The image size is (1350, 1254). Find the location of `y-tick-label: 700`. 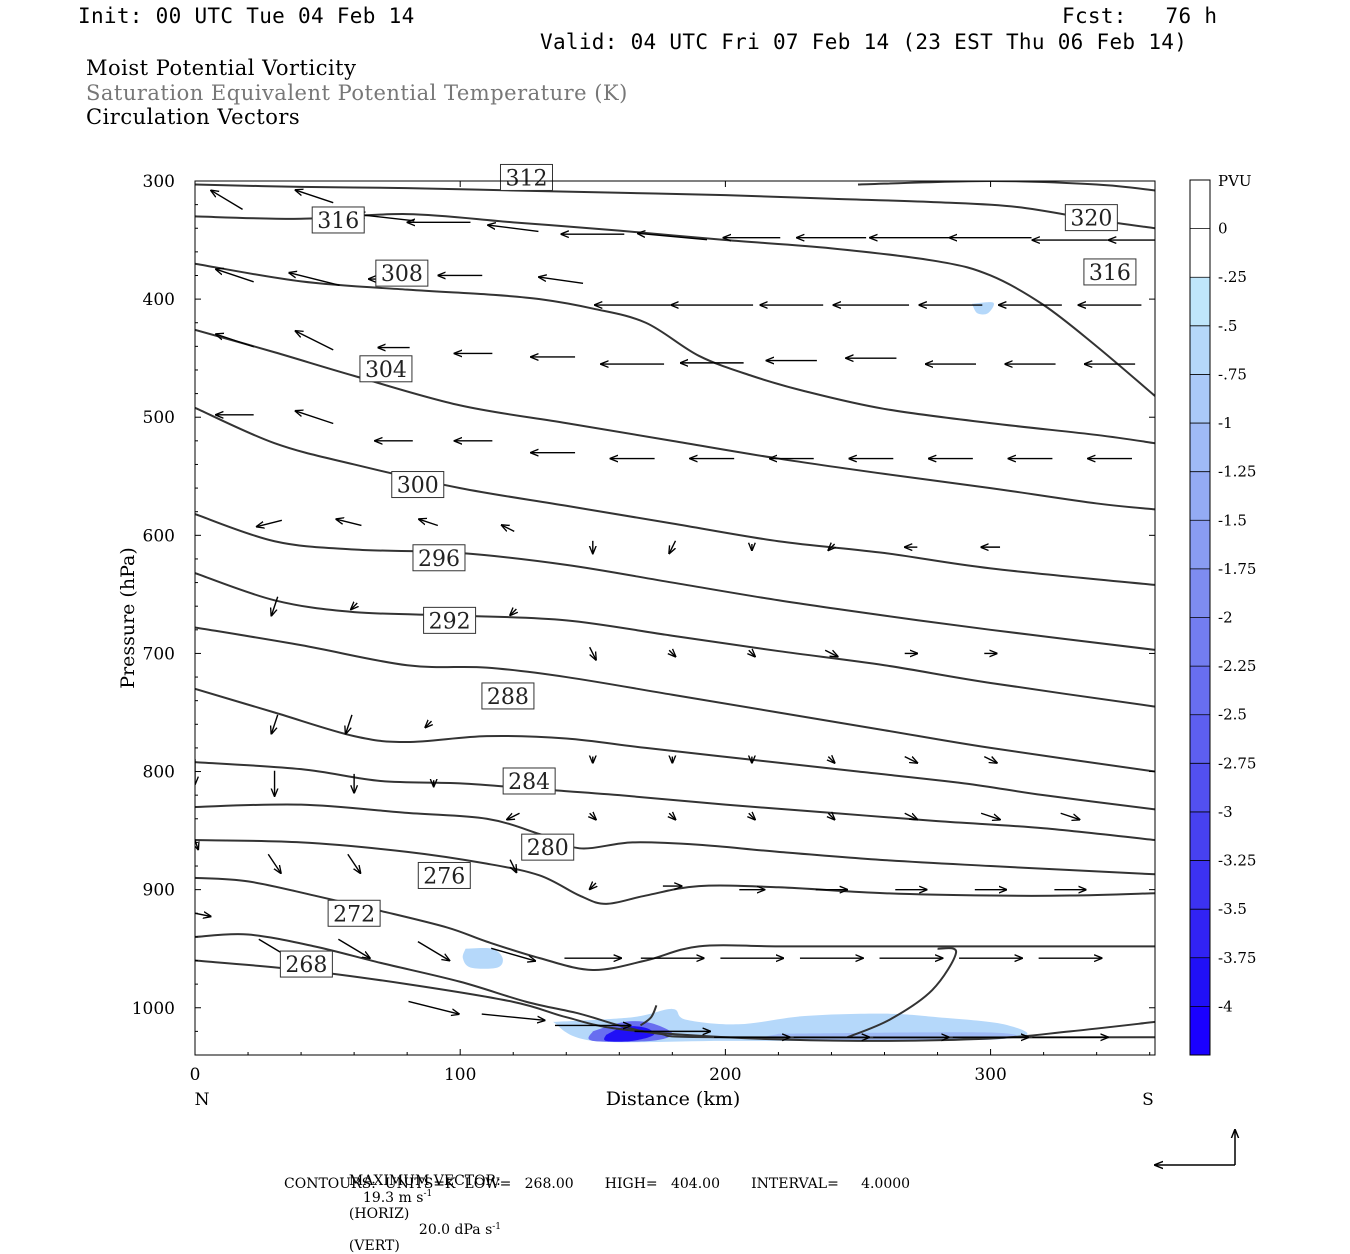

y-tick-label: 700 is located at coordinates (159, 654).